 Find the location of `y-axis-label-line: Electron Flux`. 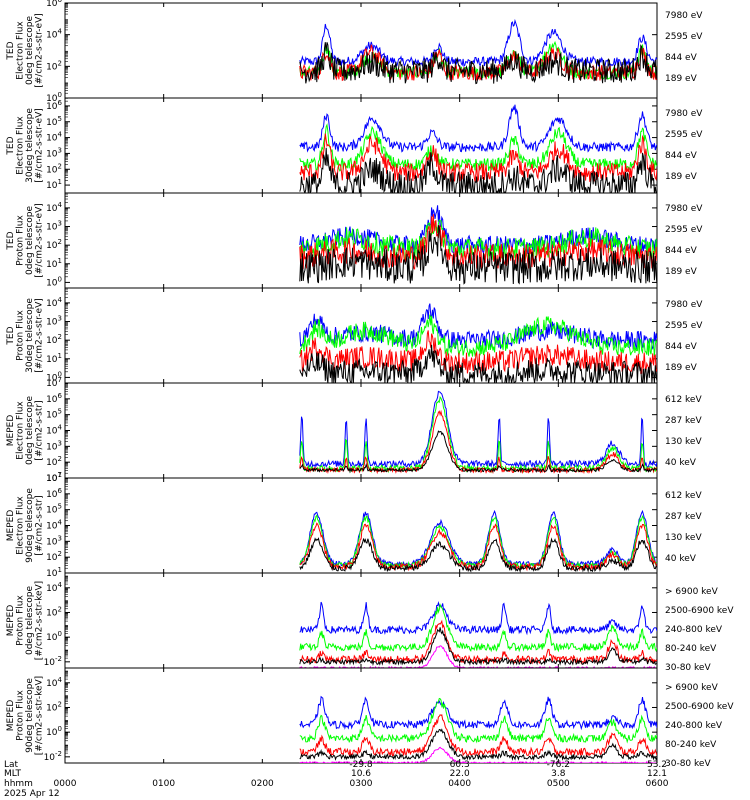

y-axis-label-line: Electron Flux is located at coordinates (21, 145).